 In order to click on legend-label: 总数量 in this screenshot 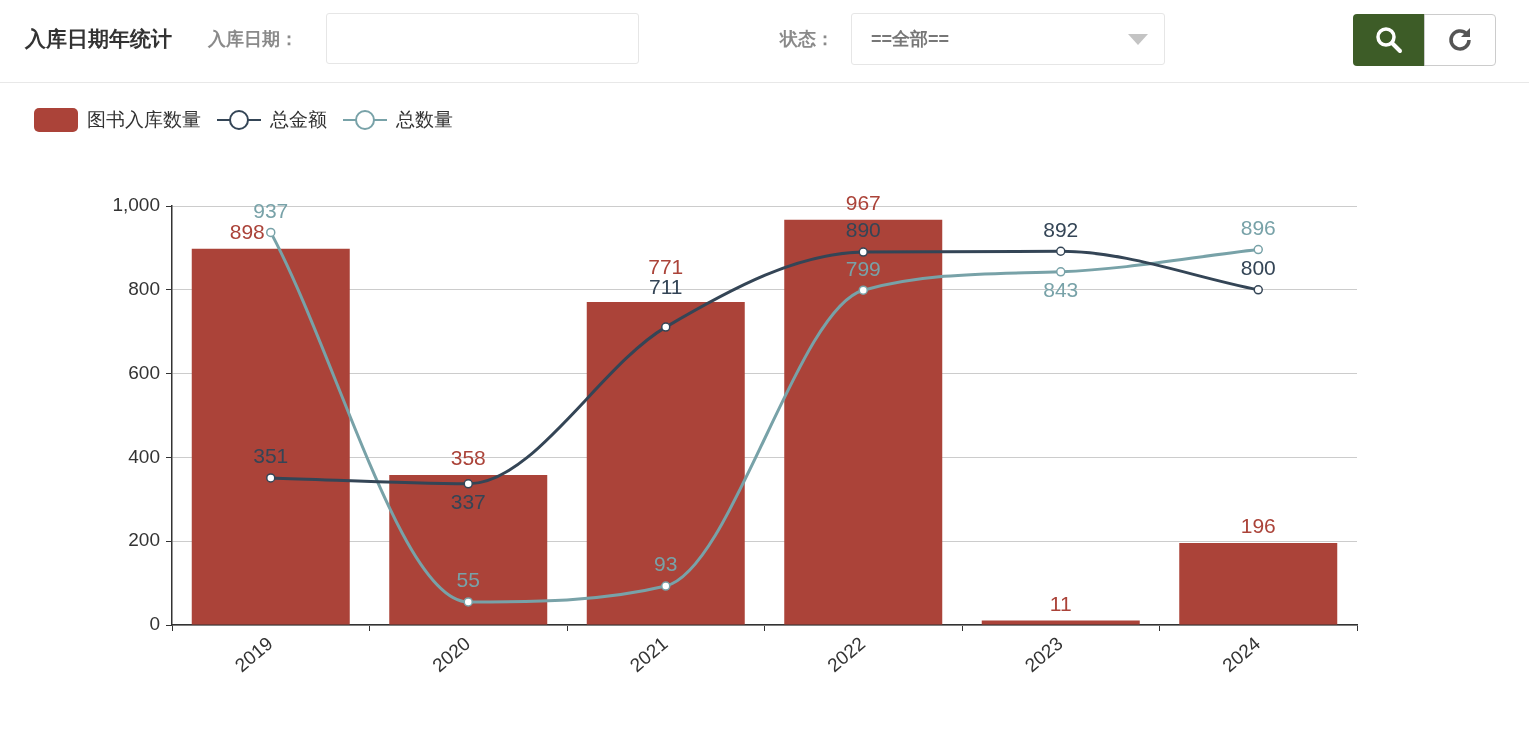, I will do `click(424, 120)`.